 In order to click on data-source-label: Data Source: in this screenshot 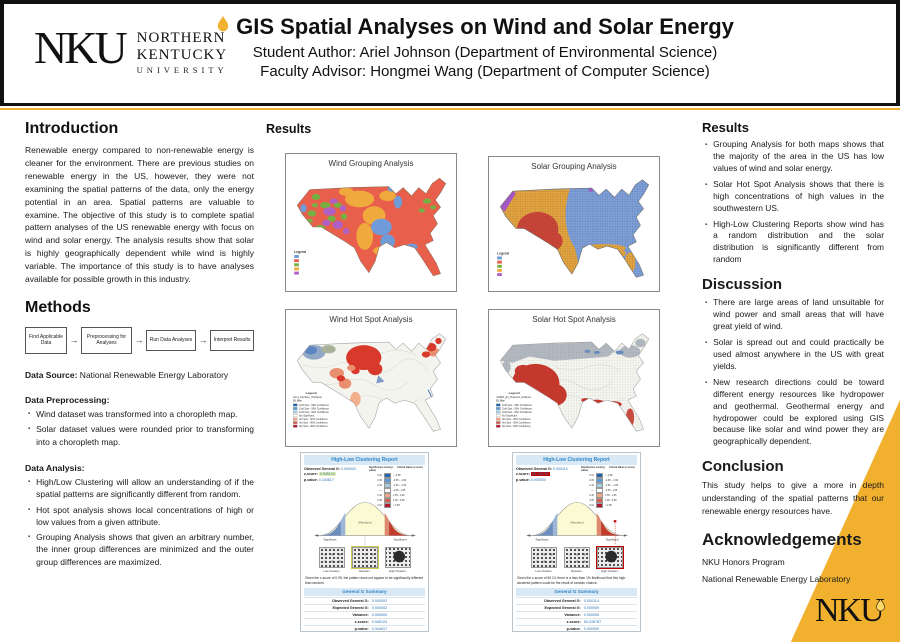, I will do `click(51, 374)`.